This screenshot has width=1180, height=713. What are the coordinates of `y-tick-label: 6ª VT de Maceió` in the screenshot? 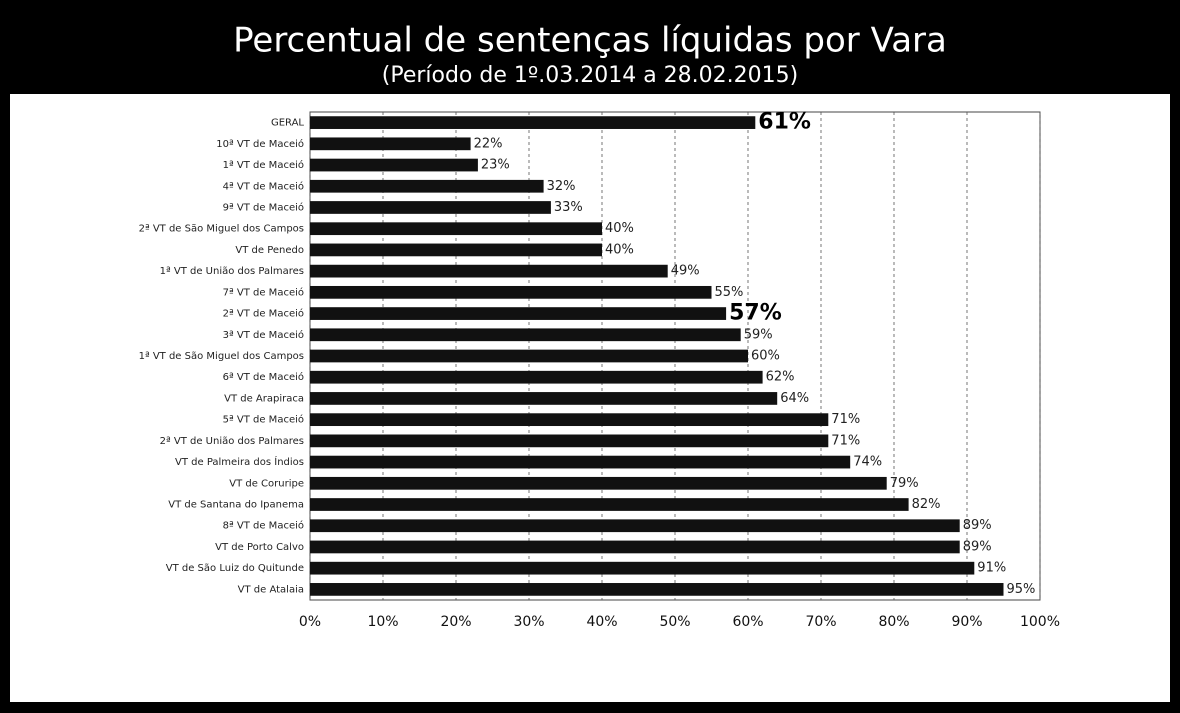 It's located at (263, 377).